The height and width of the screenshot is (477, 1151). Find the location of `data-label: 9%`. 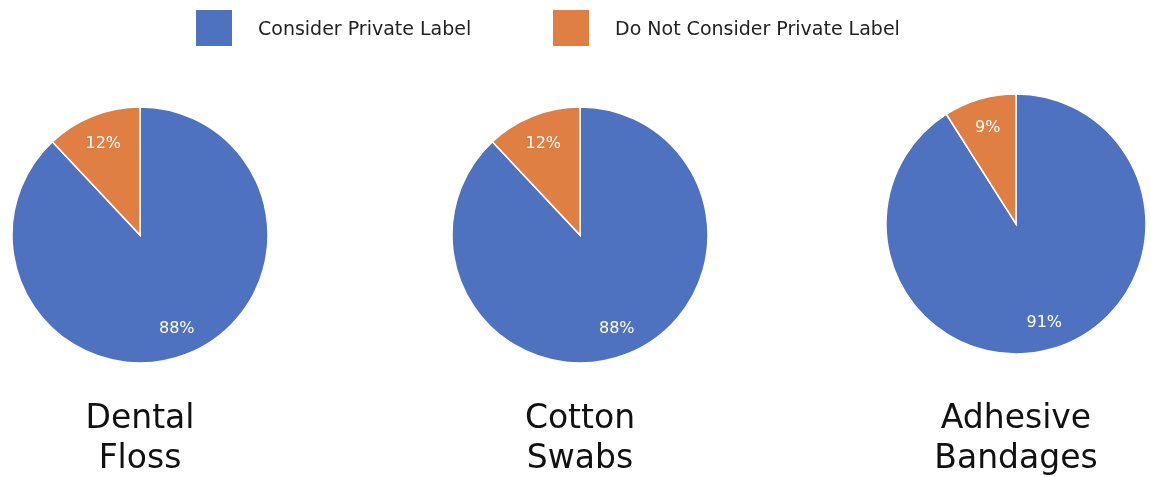

data-label: 9% is located at coordinates (988, 127).